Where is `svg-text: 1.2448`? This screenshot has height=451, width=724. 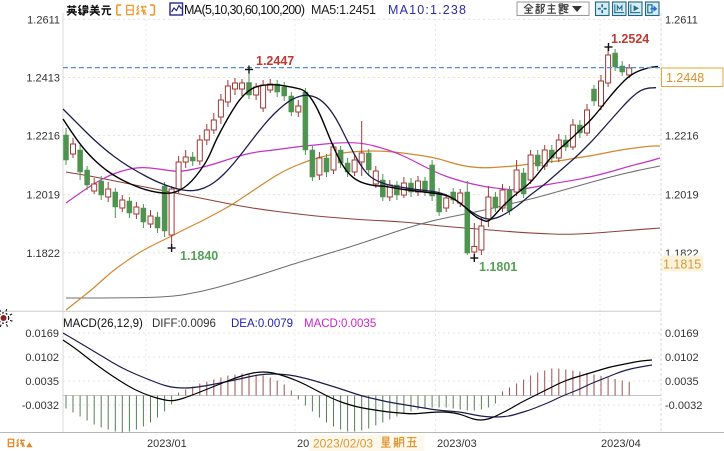
svg-text: 1.2448 is located at coordinates (685, 78).